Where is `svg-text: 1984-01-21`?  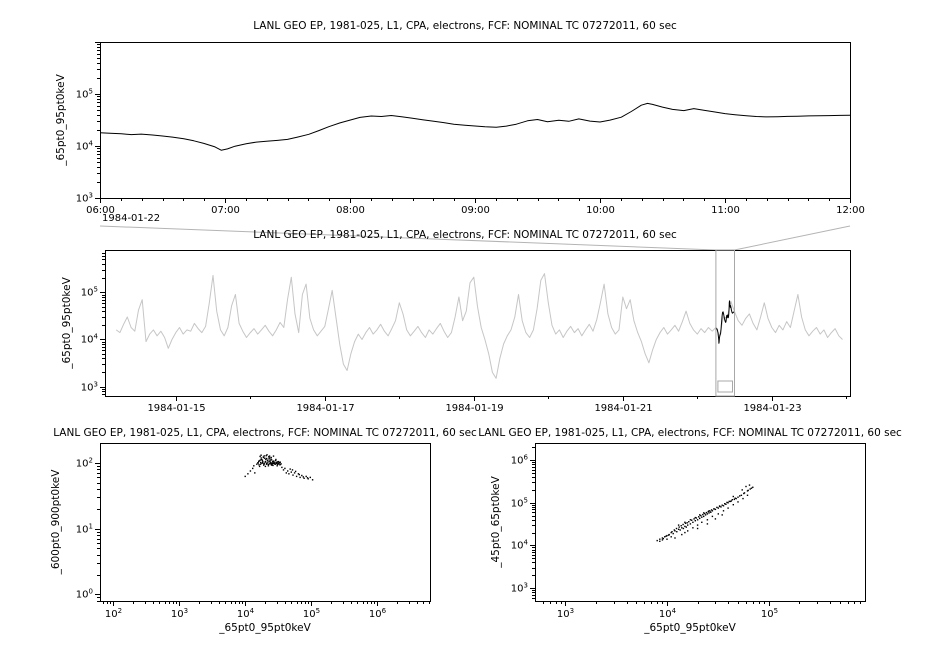
svg-text: 1984-01-21 is located at coordinates (623, 408).